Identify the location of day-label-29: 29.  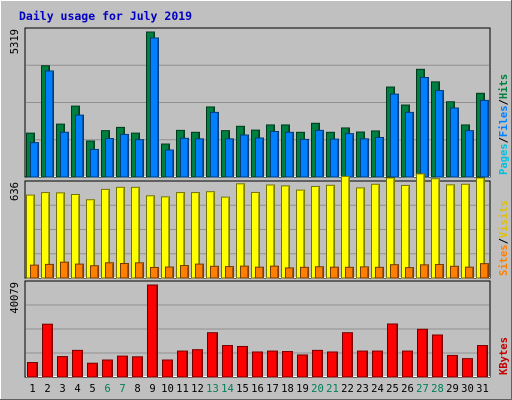
(452, 389).